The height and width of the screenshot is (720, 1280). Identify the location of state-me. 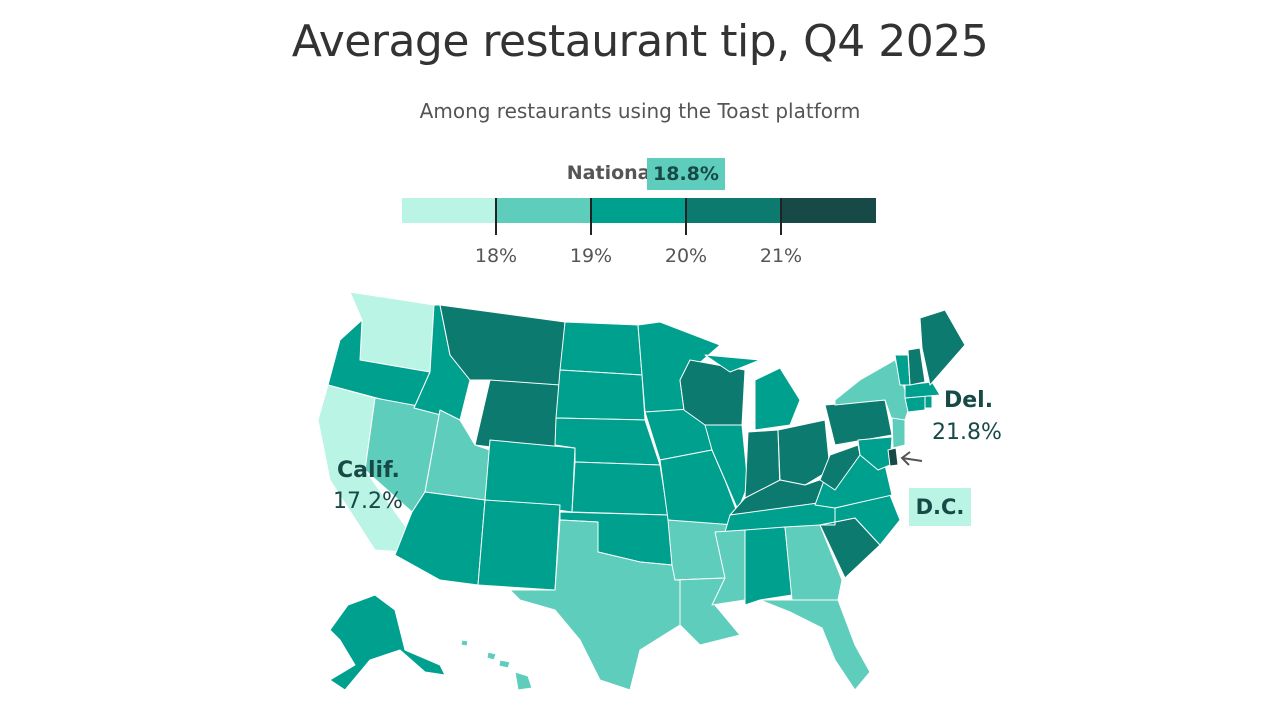
(942, 347).